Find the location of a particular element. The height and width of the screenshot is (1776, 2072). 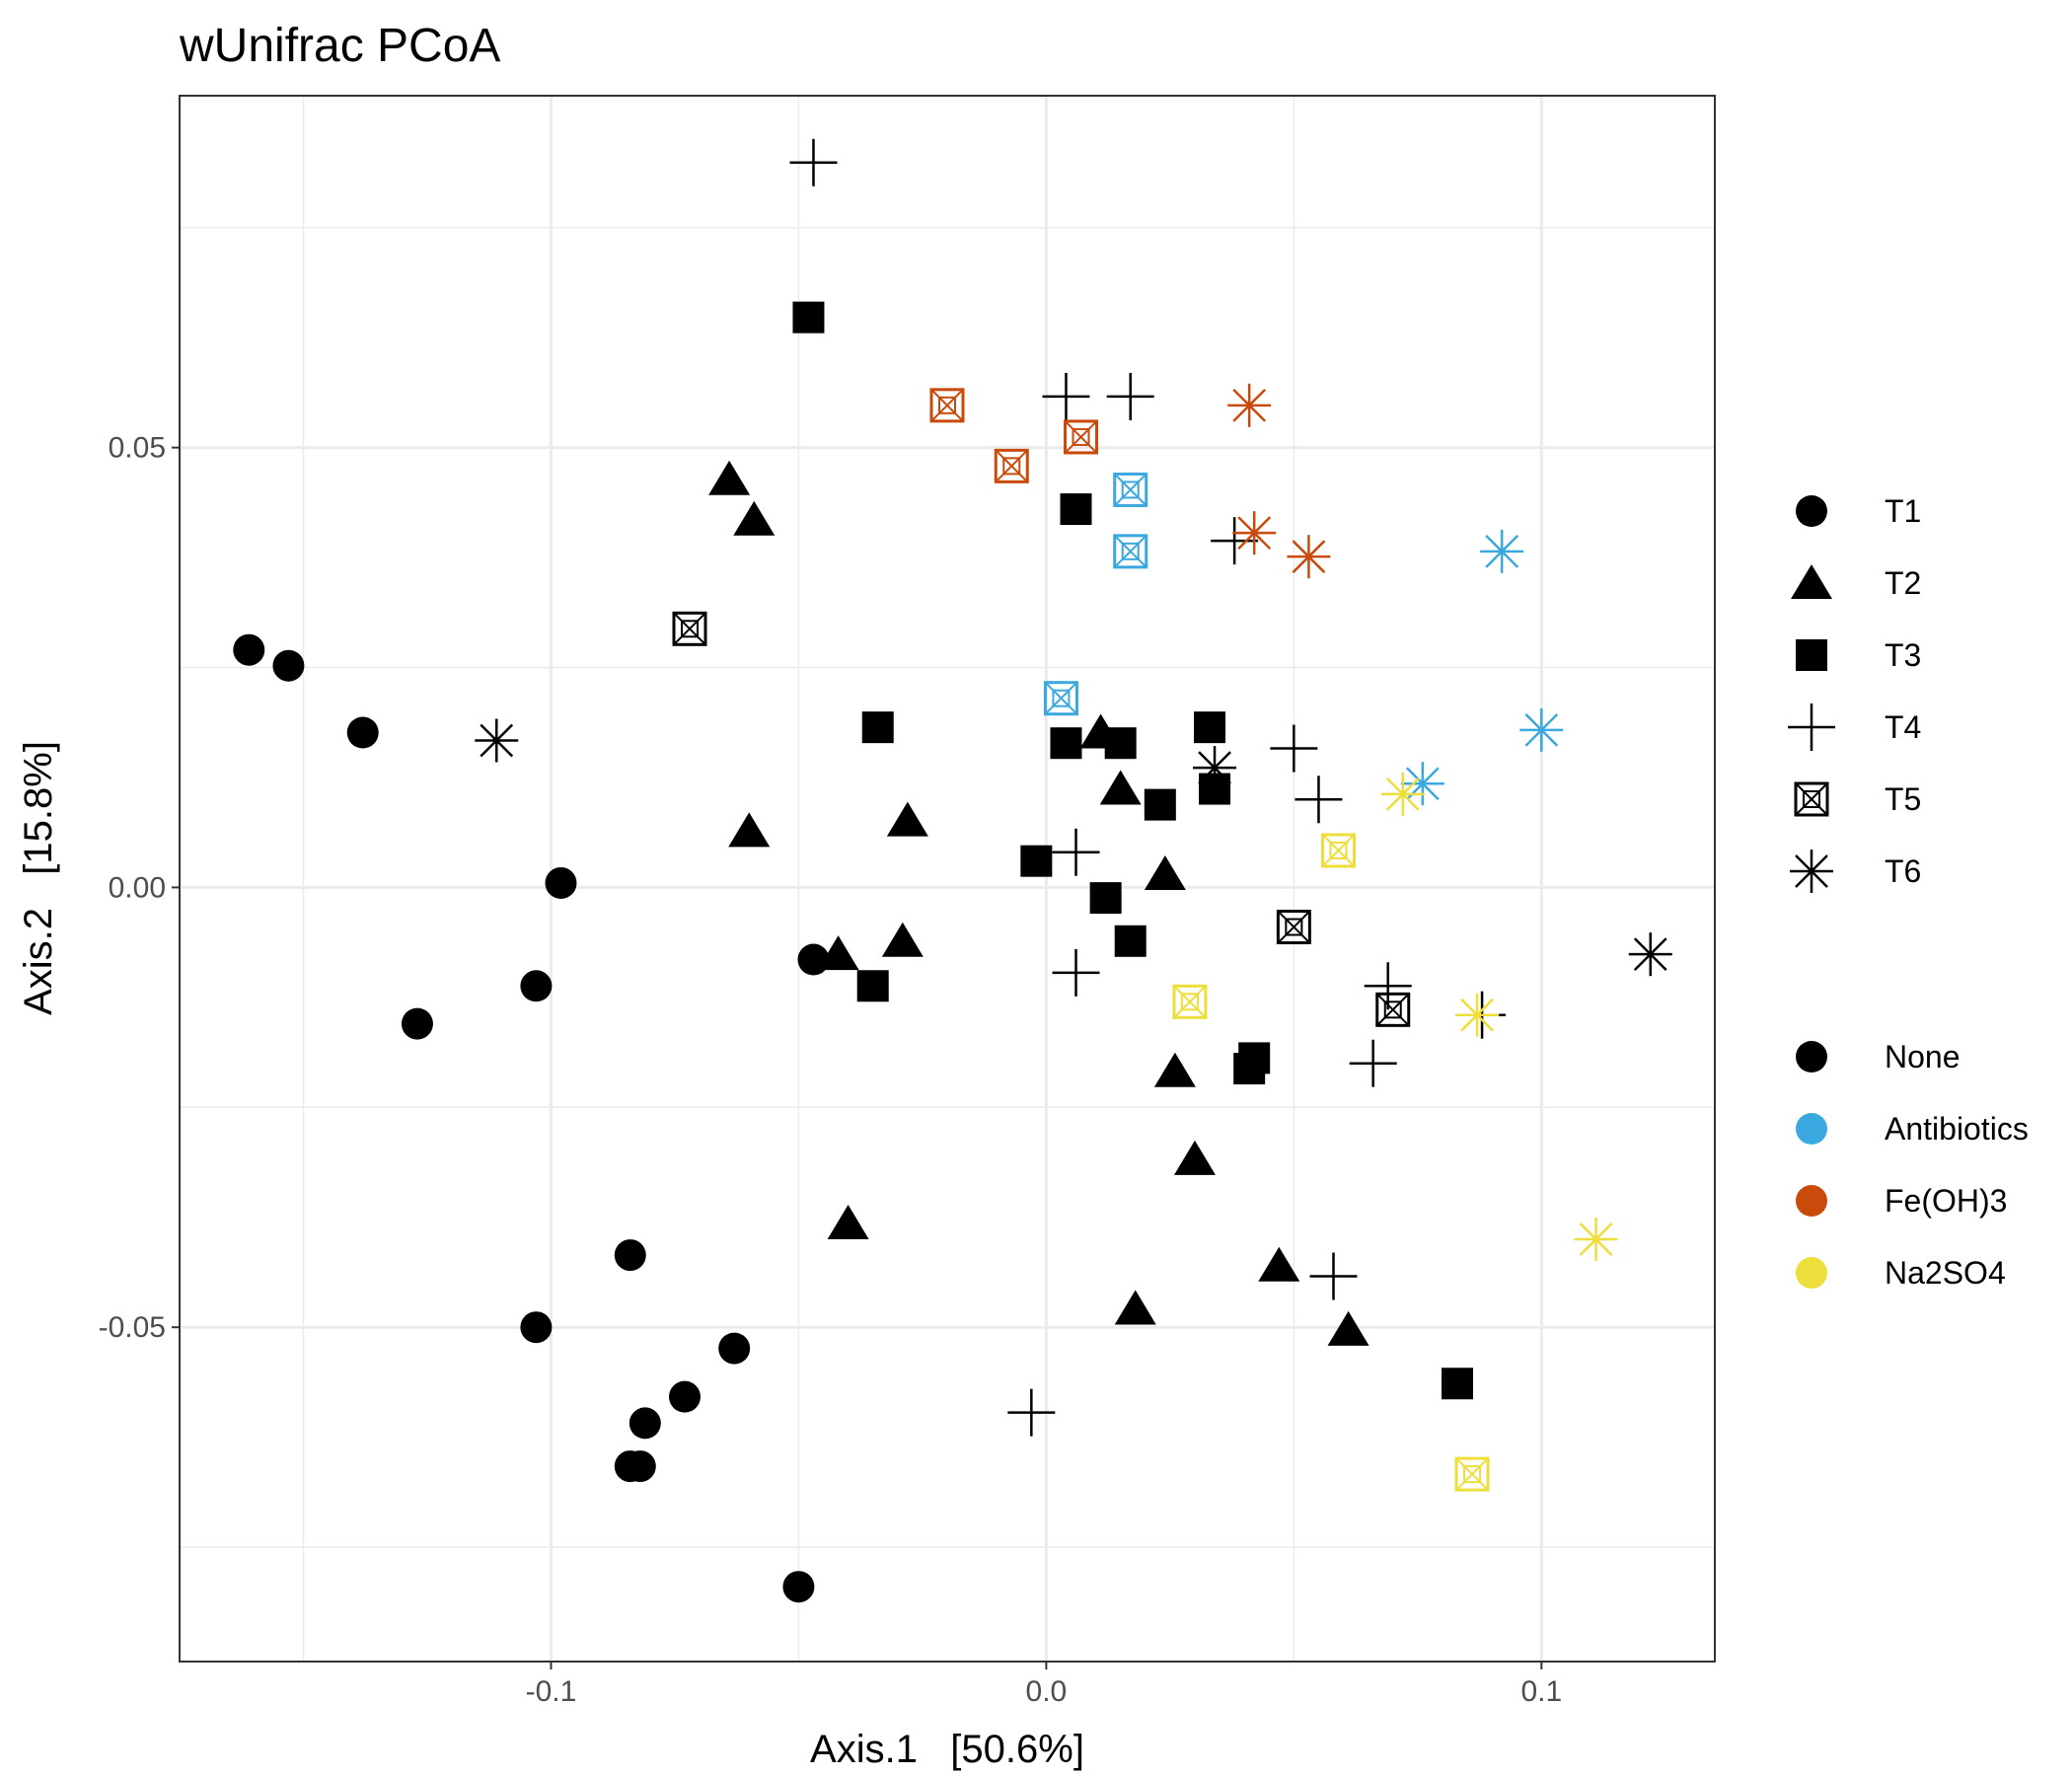

legend-label: Fe(OH)3 is located at coordinates (1946, 1201).